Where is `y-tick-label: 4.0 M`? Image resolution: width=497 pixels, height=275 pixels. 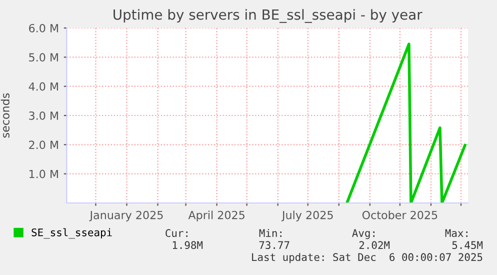
y-tick-label: 4.0 M is located at coordinates (43, 86).